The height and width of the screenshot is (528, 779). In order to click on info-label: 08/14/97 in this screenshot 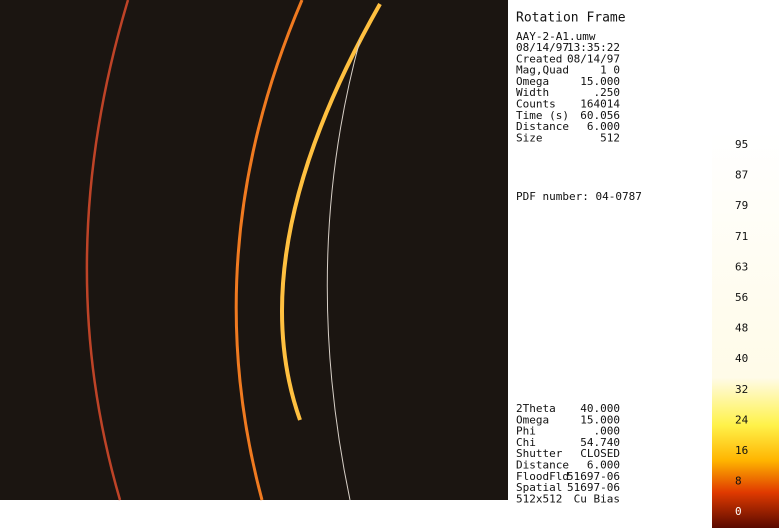, I will do `click(542, 47)`.